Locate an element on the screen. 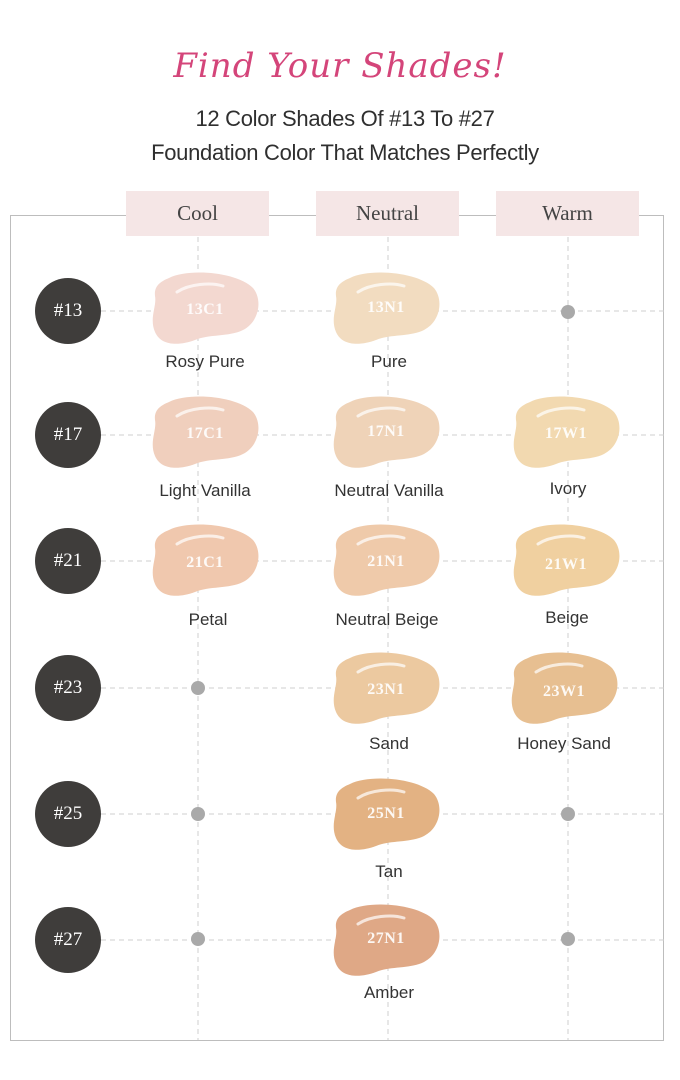  shade-name-21c1: Petal is located at coordinates (208, 619).